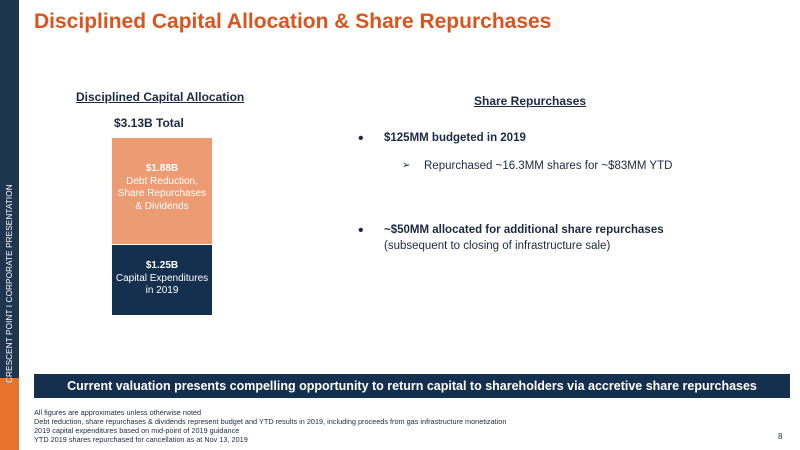  What do you see at coordinates (780, 436) in the screenshot?
I see `page-number: 8` at bounding box center [780, 436].